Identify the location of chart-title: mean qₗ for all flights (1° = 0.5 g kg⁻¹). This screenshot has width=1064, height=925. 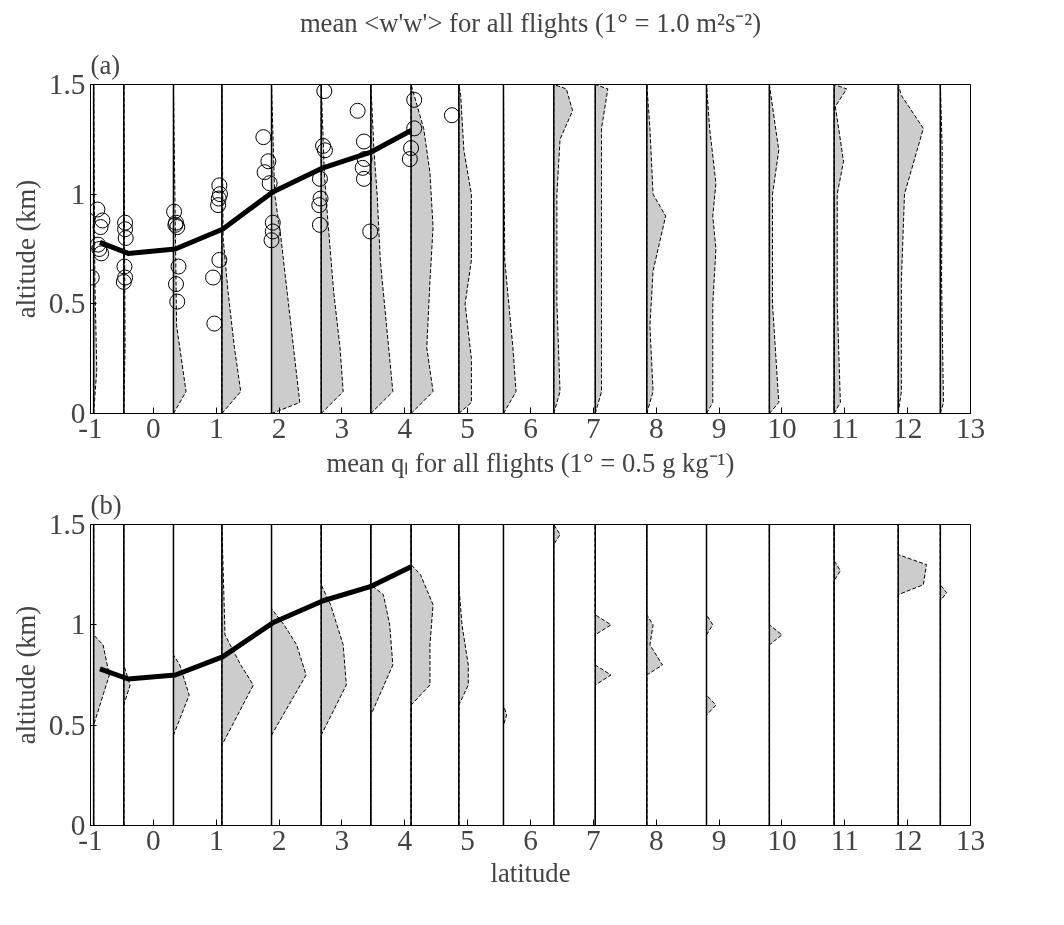
(530, 462).